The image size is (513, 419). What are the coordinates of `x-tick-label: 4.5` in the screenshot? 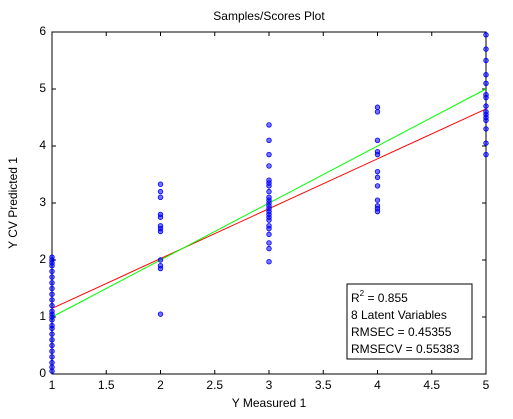 It's located at (431, 385).